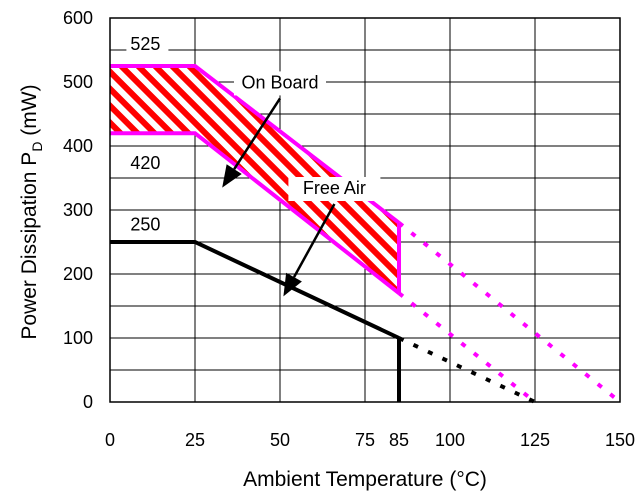 Image resolution: width=643 pixels, height=498 pixels. Describe the element at coordinates (78, 338) in the screenshot. I see `y-tick-label: 100` at that location.